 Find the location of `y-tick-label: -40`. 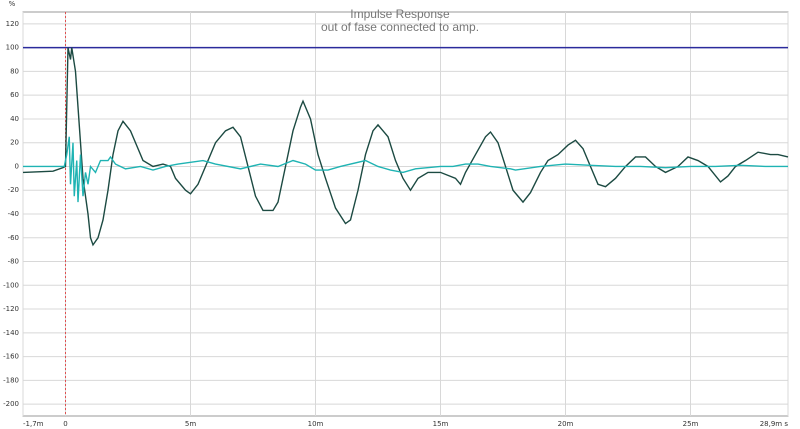

y-tick-label: -40 is located at coordinates (13, 214).